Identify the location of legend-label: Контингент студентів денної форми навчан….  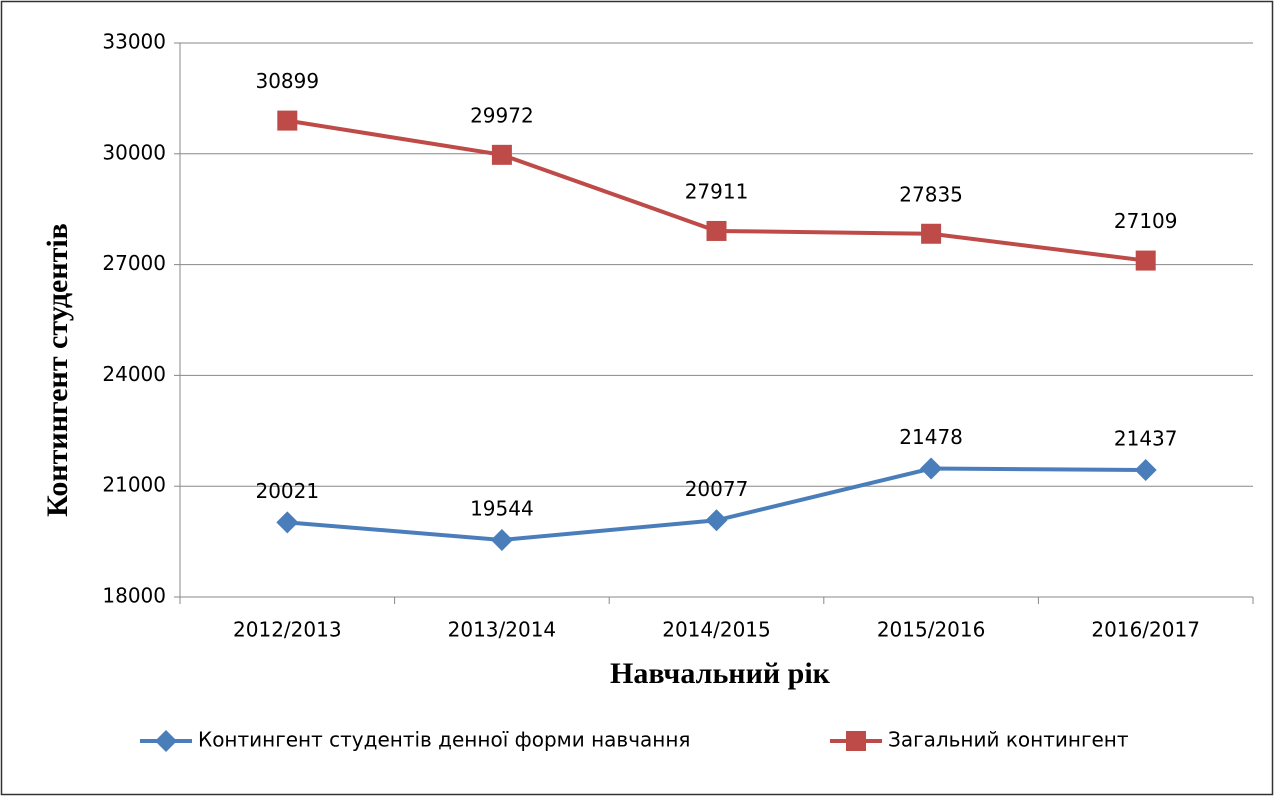
(444, 740).